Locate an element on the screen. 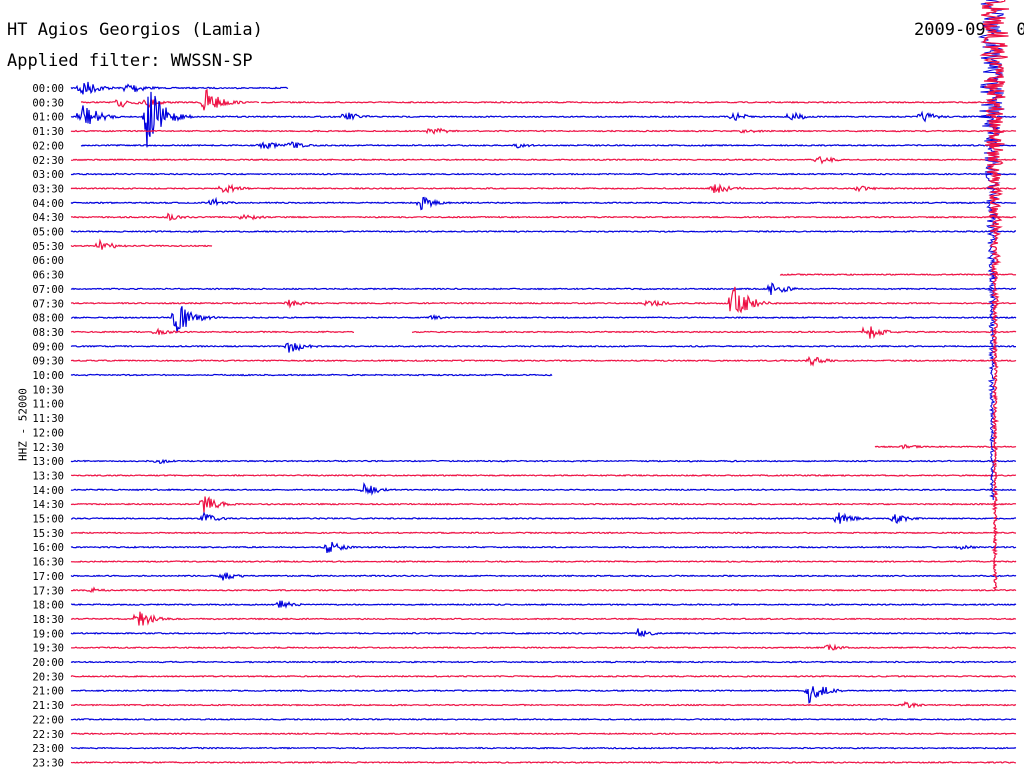 The image size is (1024, 780). time-tick-label: 12:00 is located at coordinates (48, 433).